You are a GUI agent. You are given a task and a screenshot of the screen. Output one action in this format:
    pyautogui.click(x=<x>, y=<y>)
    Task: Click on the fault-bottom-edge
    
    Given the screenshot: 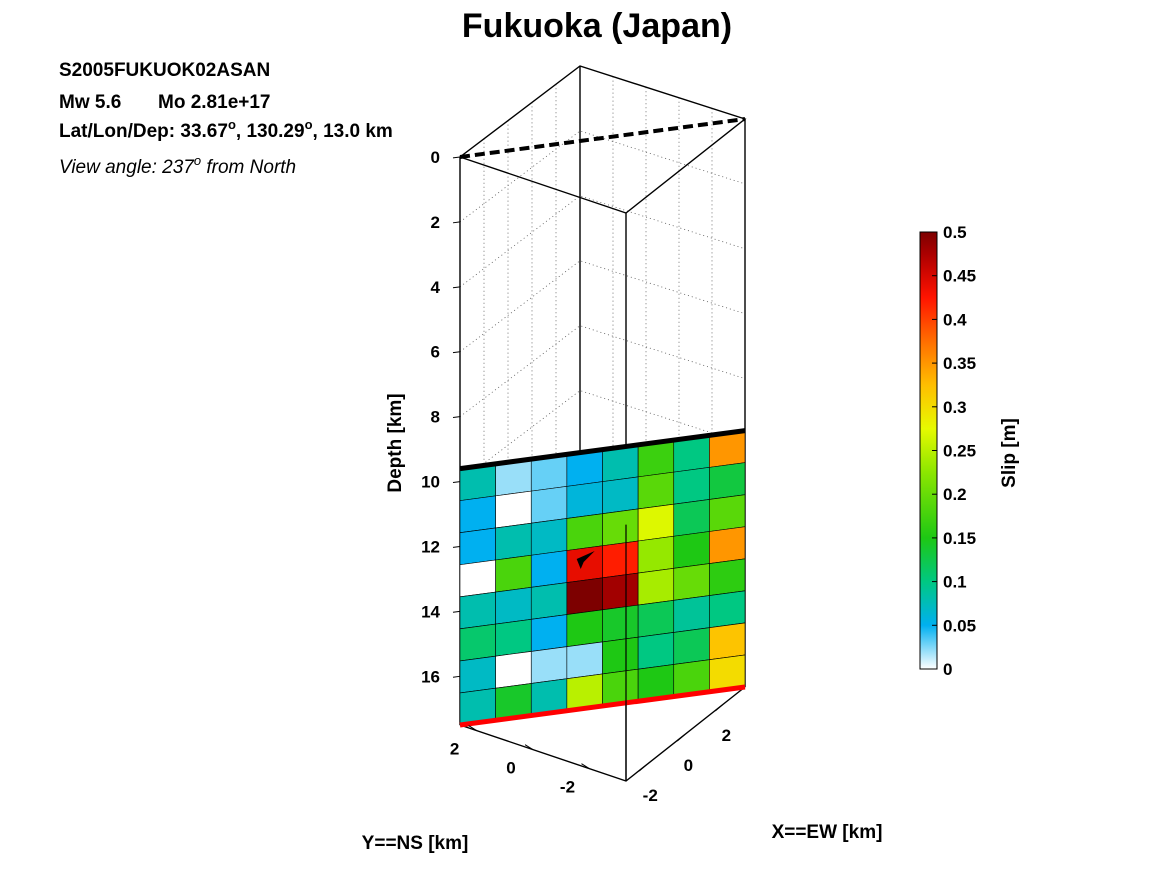 What is the action you would take?
    pyautogui.click(x=602, y=706)
    